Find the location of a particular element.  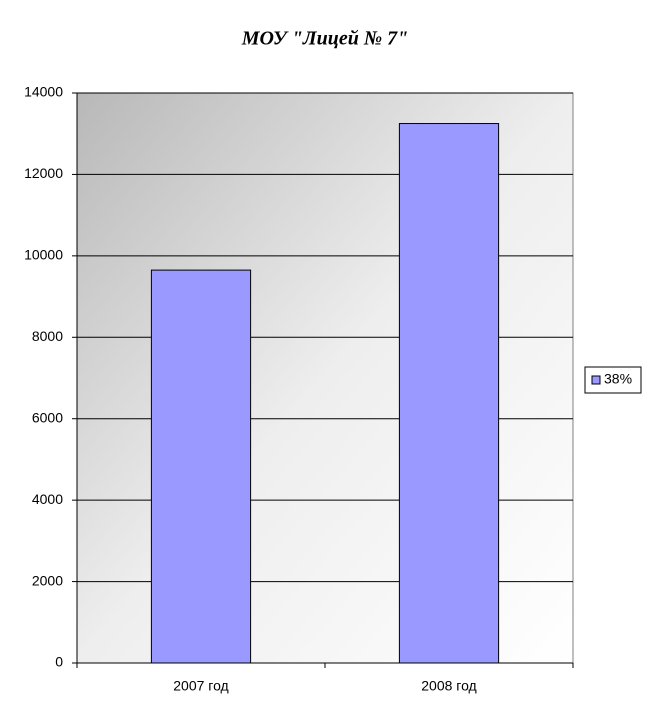

x-tick-label: 2008 год is located at coordinates (448, 686).